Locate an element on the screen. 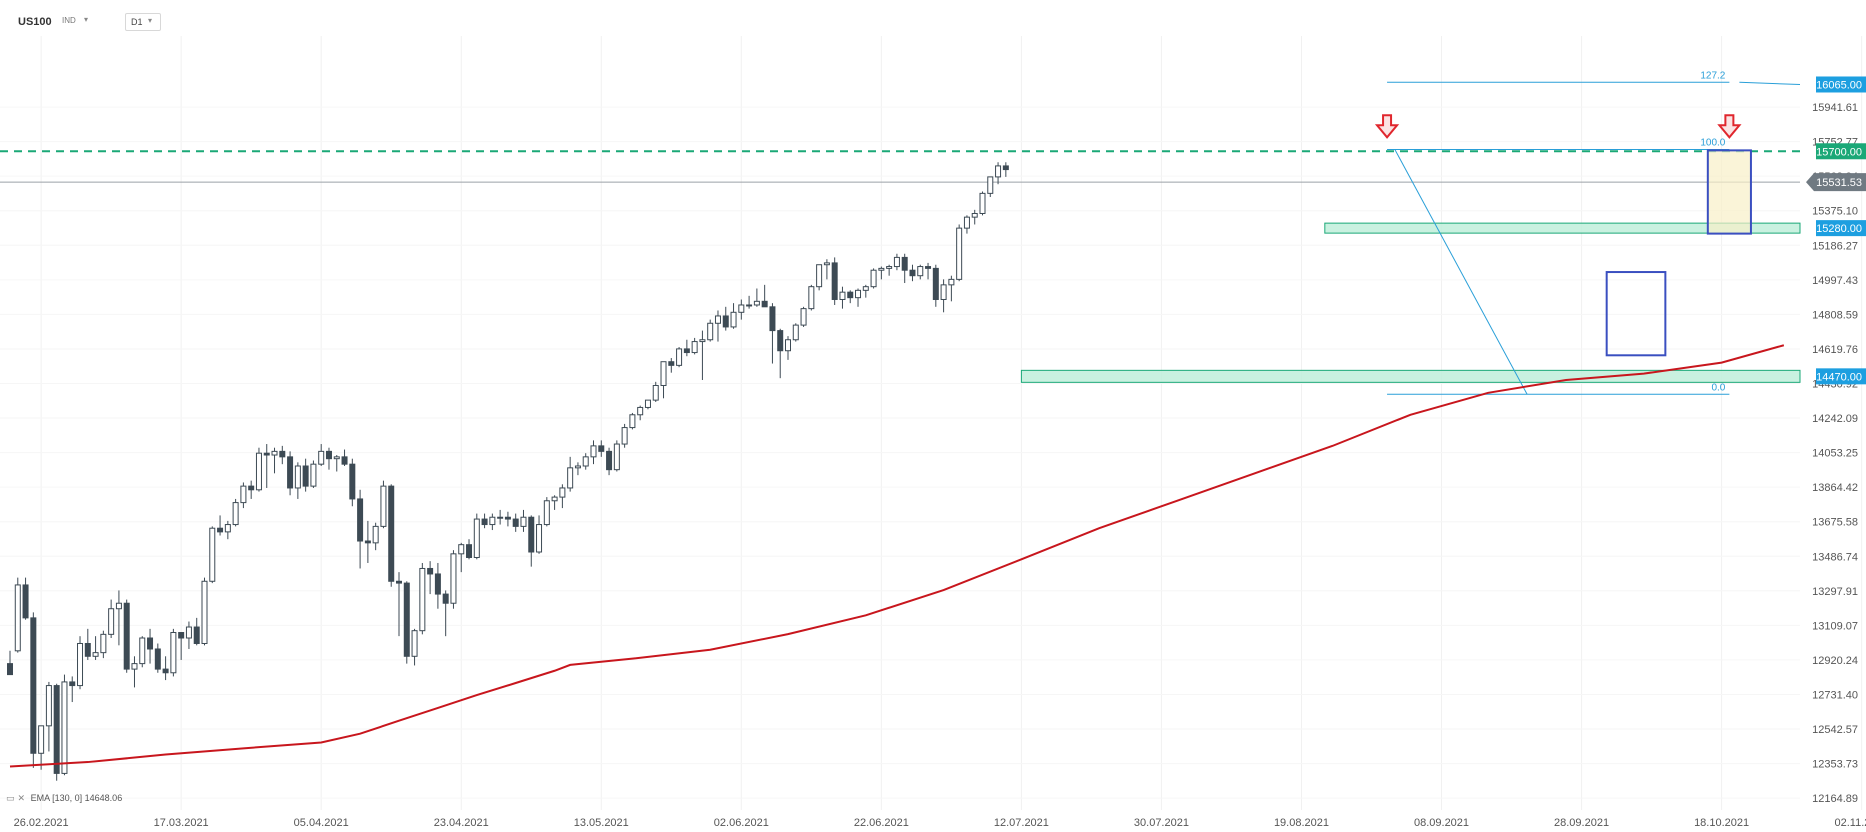  settings-icon: ▭ is located at coordinates (10, 798).